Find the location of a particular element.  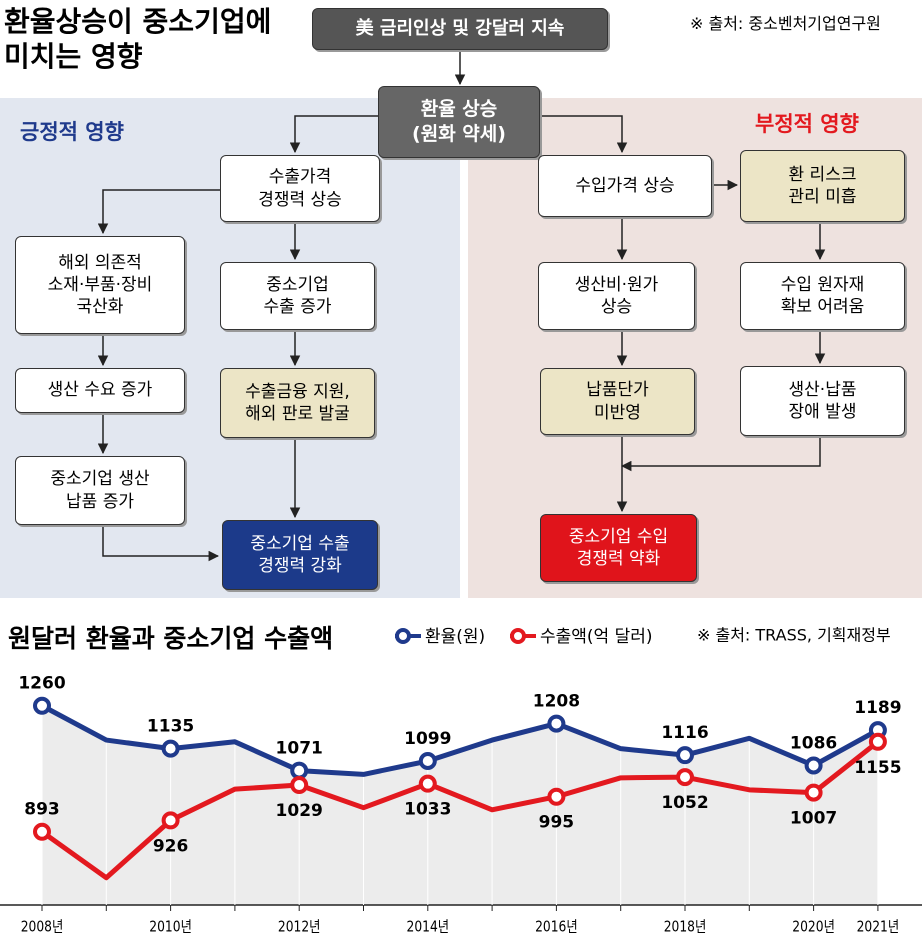

flow-box: 생산·납품 장애 발생 is located at coordinates (822, 401).